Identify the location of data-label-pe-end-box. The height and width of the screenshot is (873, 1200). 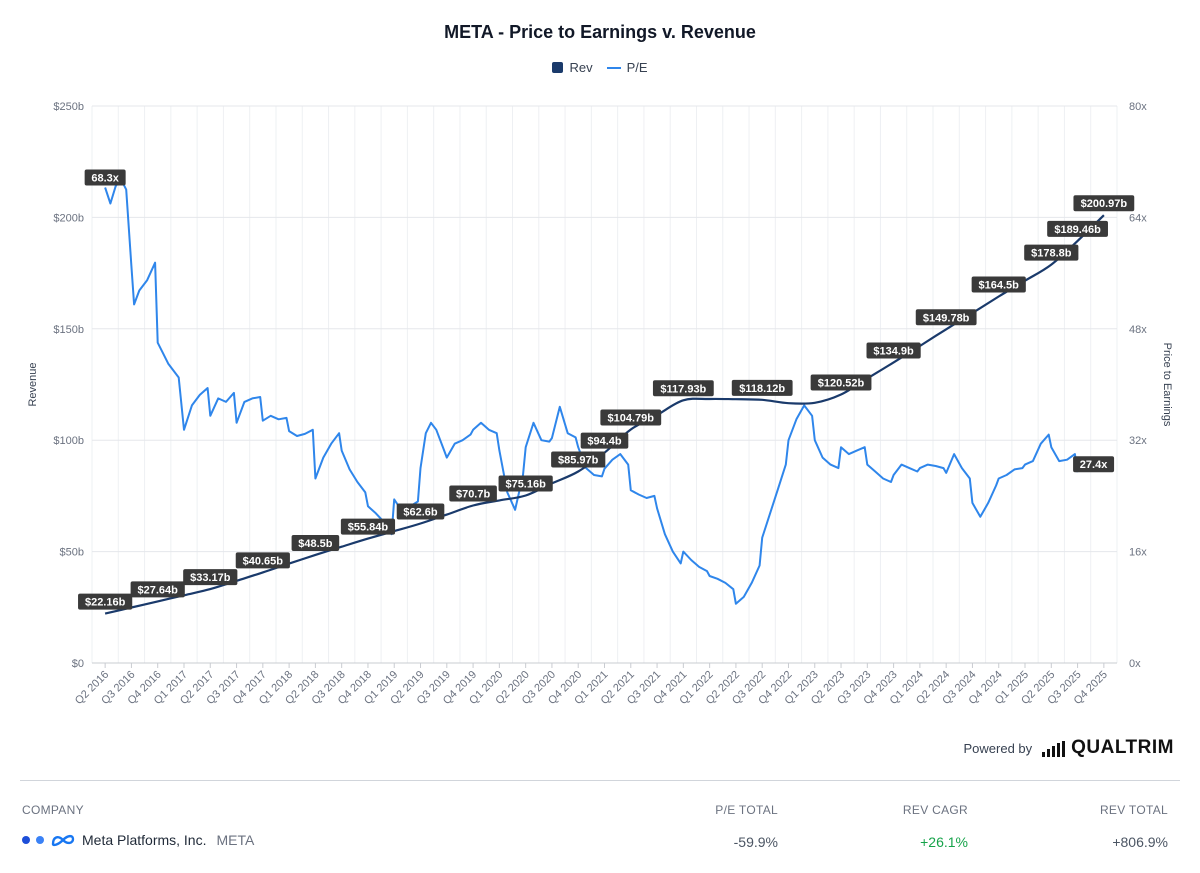
(1094, 464).